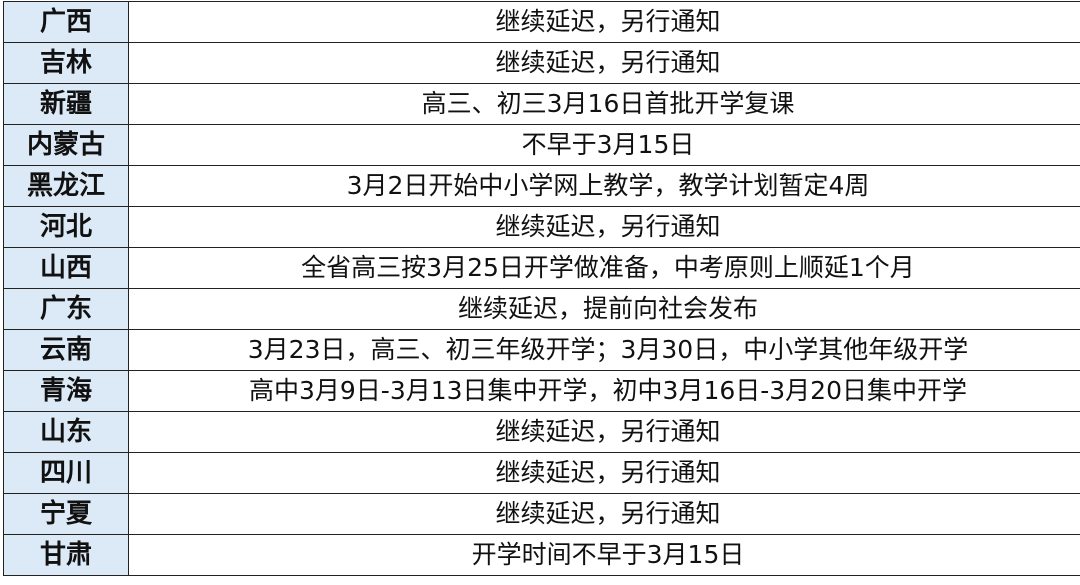 Image resolution: width=1080 pixels, height=585 pixels. Describe the element at coordinates (604, 145) in the screenshot. I see `status-cell: 不早于3月15日` at that location.